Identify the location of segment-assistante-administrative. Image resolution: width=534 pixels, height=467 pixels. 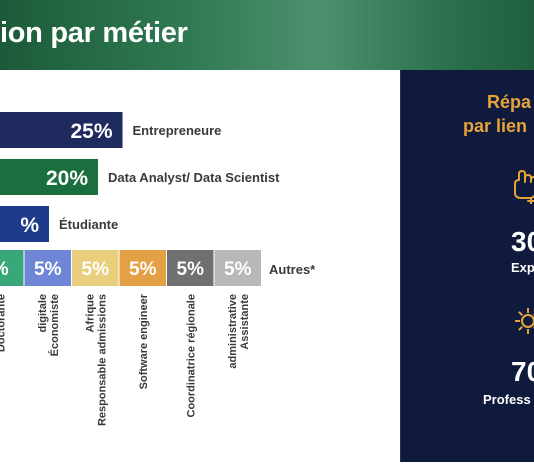
(237, 268).